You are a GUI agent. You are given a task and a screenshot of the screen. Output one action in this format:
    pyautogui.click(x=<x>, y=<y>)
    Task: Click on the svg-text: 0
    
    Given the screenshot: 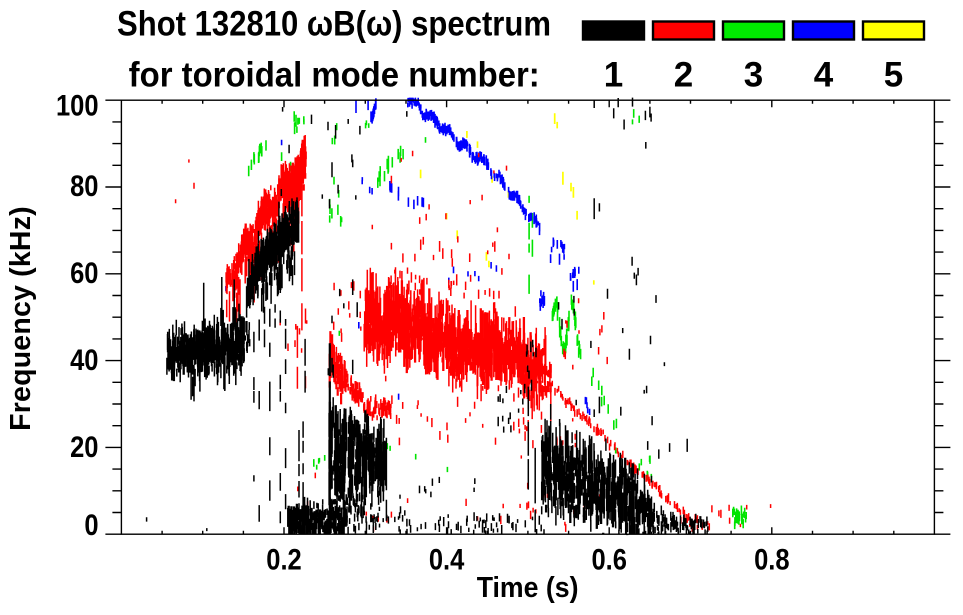 What is the action you would take?
    pyautogui.click(x=91, y=524)
    